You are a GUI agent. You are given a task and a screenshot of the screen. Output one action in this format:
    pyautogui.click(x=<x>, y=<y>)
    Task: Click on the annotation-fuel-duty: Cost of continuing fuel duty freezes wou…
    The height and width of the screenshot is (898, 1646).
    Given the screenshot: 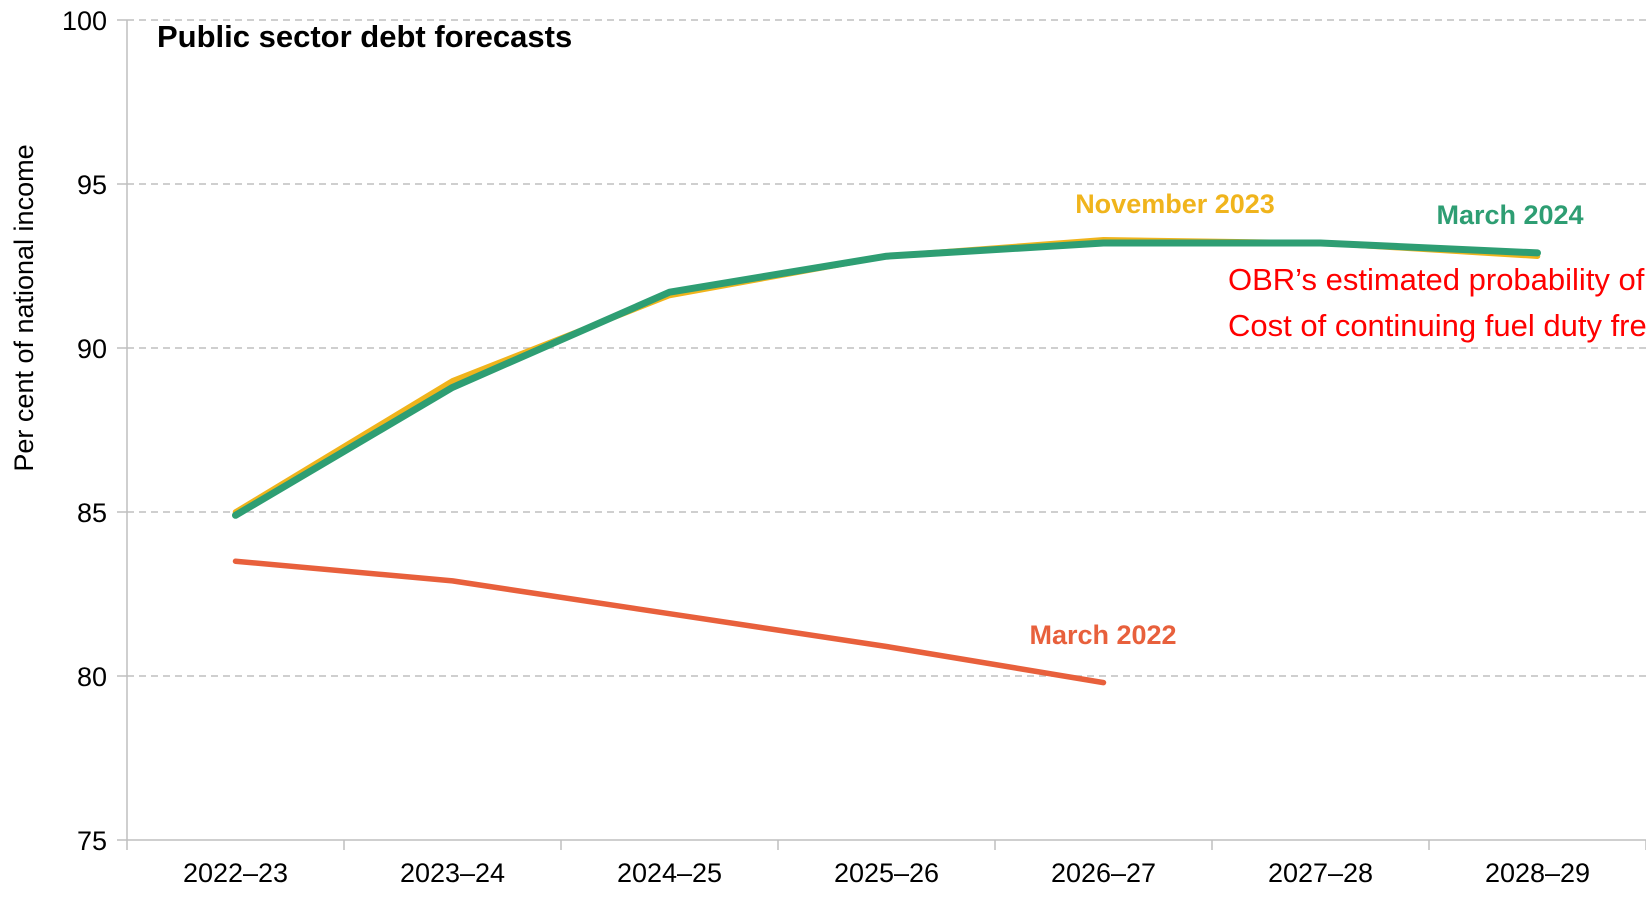 What is the action you would take?
    pyautogui.click(x=1437, y=325)
    